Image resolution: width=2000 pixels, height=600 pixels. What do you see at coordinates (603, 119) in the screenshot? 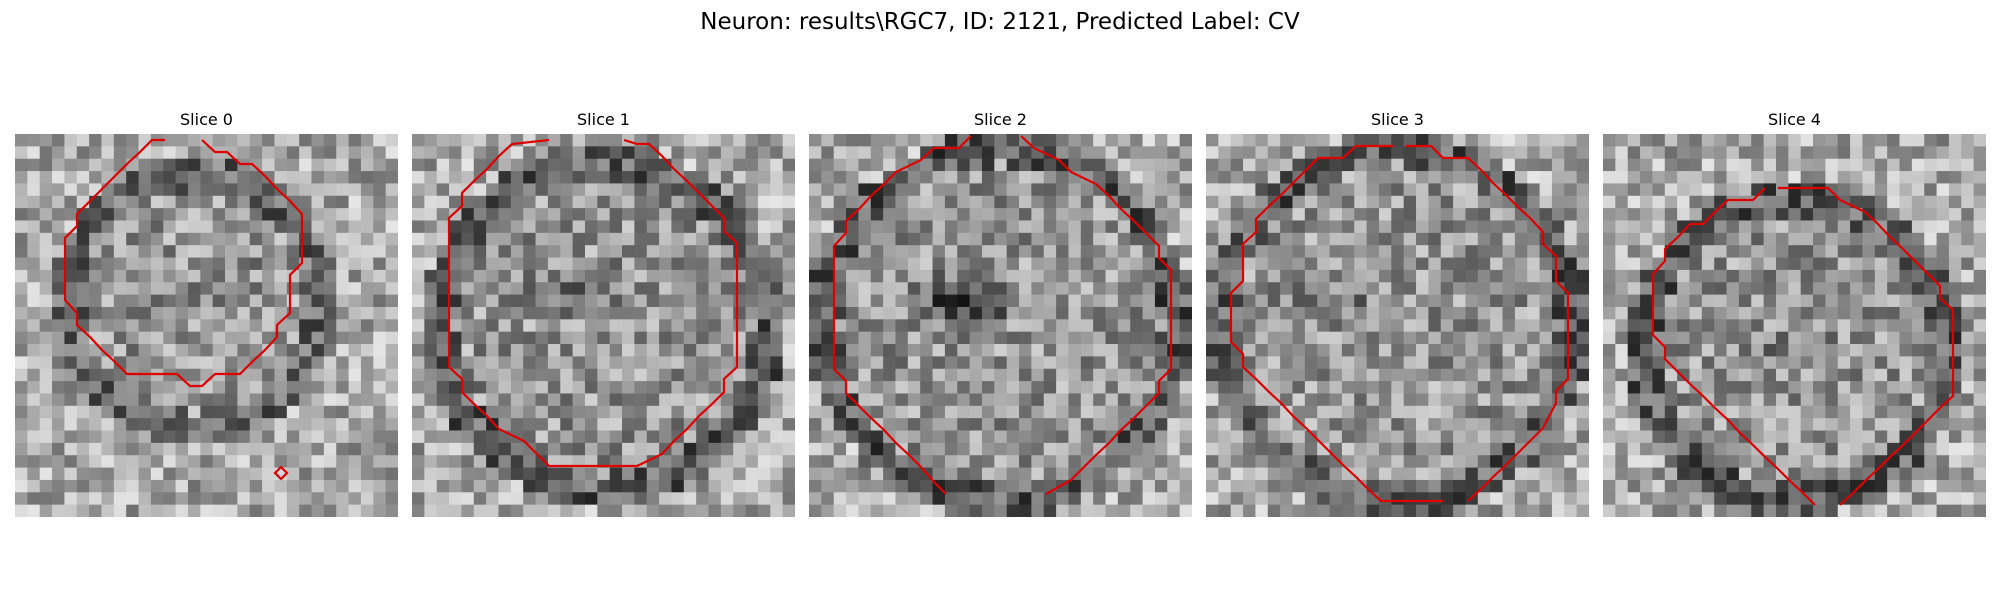
I see `slice-title-1: Slice 1` at bounding box center [603, 119].